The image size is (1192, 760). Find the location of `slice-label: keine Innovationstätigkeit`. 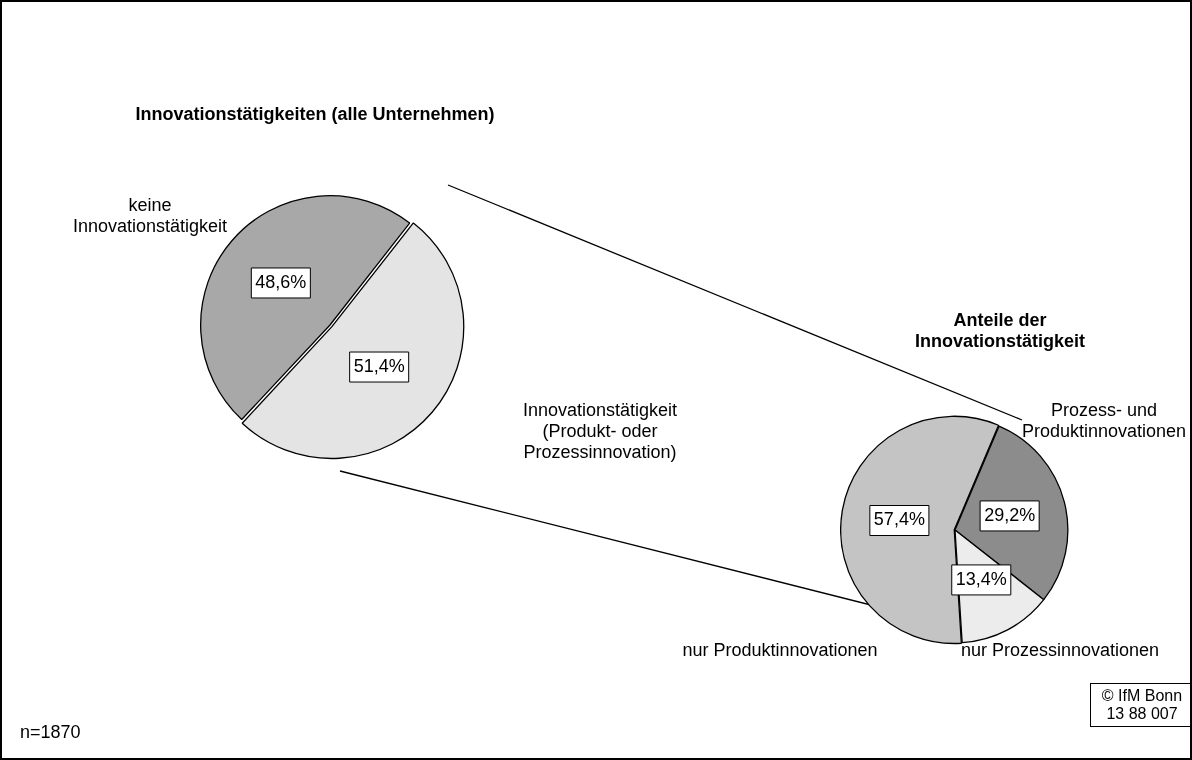

slice-label: keine Innovationstätigkeit is located at coordinates (150, 216).